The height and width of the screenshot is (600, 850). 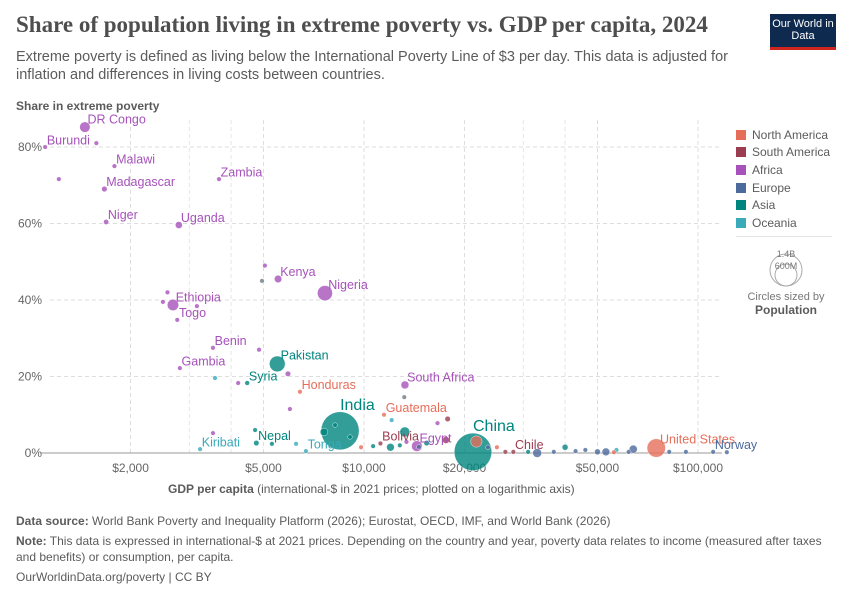 I want to click on legend-item-oceania: Oceania, so click(x=783, y=223).